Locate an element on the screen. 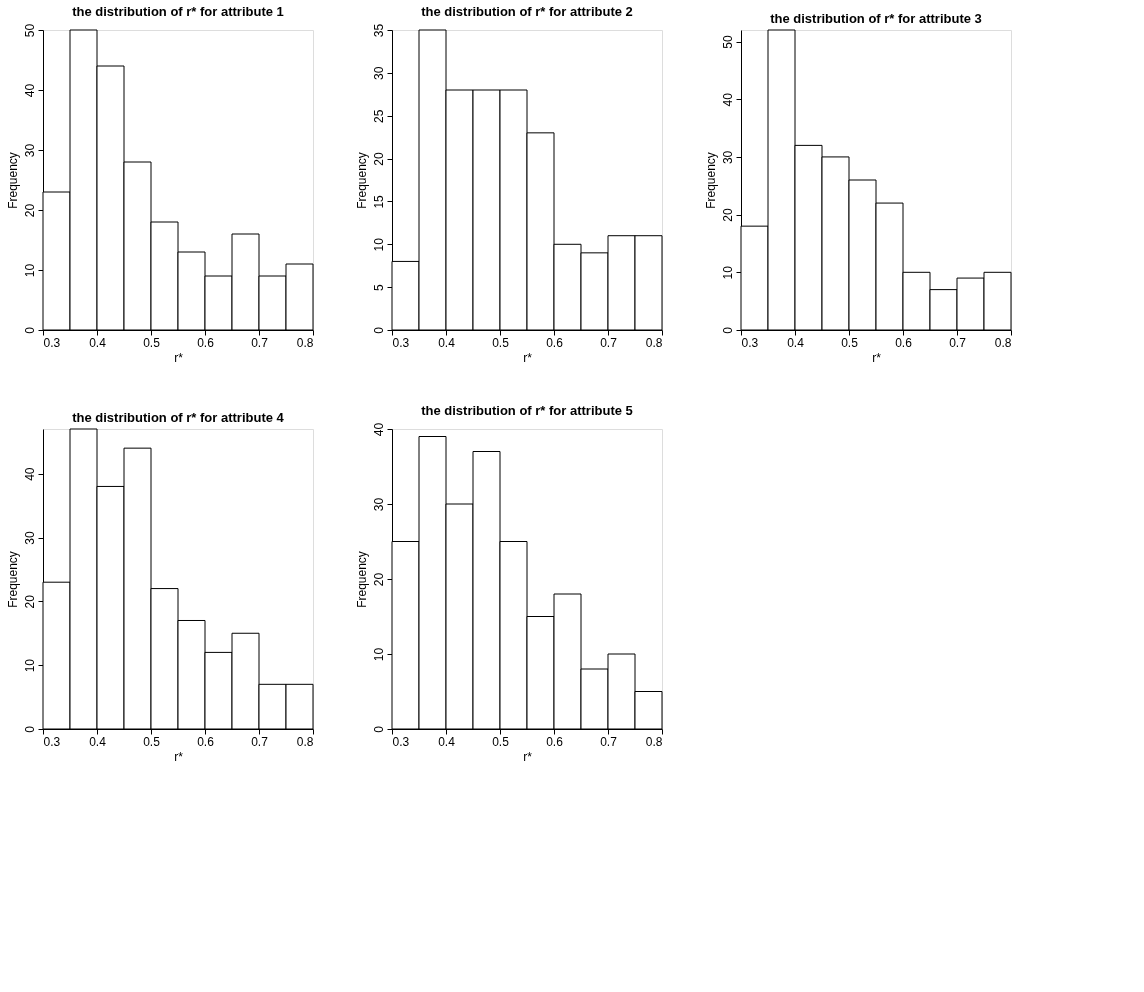 Image resolution: width=1144 pixels, height=992 pixels. chart-title: the distribution of r* for attribute 5 is located at coordinates (527, 411).